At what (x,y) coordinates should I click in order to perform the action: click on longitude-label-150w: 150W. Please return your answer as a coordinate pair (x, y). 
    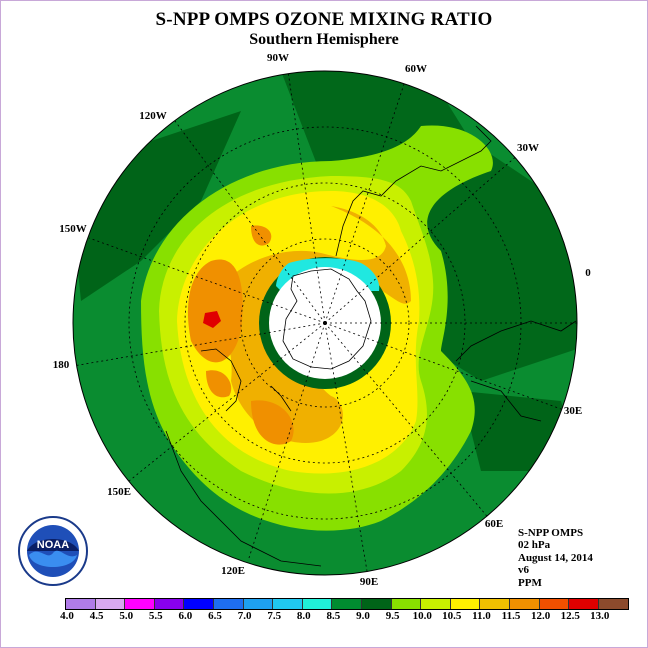
    Looking at the image, I should click on (73, 229).